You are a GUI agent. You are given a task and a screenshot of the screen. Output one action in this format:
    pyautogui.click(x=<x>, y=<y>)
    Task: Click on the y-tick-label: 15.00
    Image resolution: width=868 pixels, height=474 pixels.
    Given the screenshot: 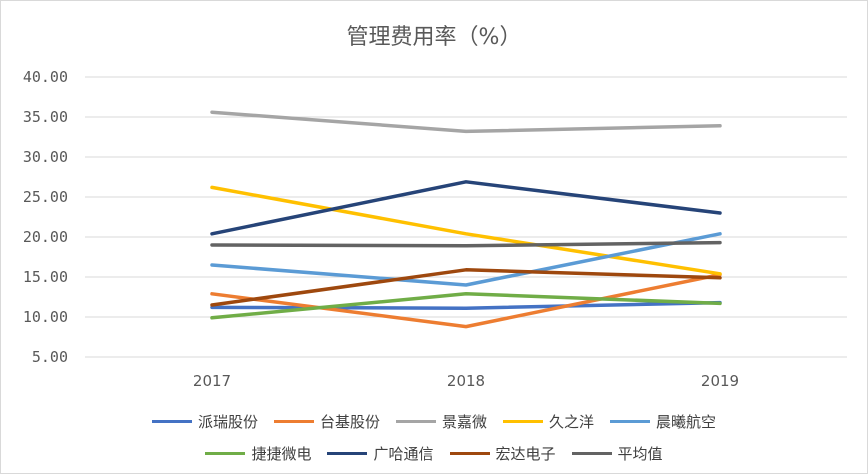 What is the action you would take?
    pyautogui.click(x=45, y=277)
    